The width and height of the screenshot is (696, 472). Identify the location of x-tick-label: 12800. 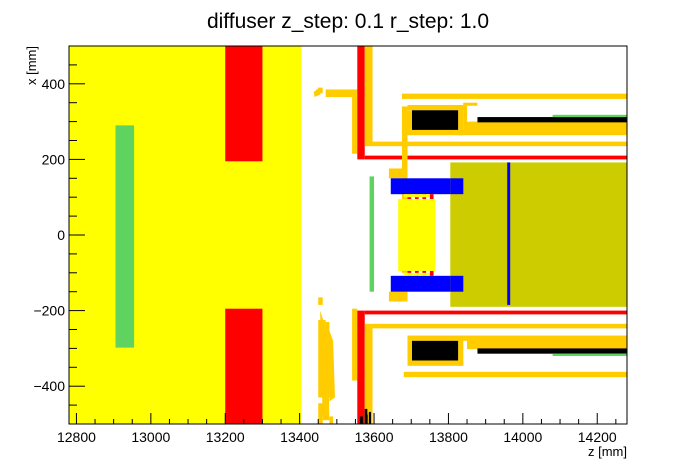
(76, 437).